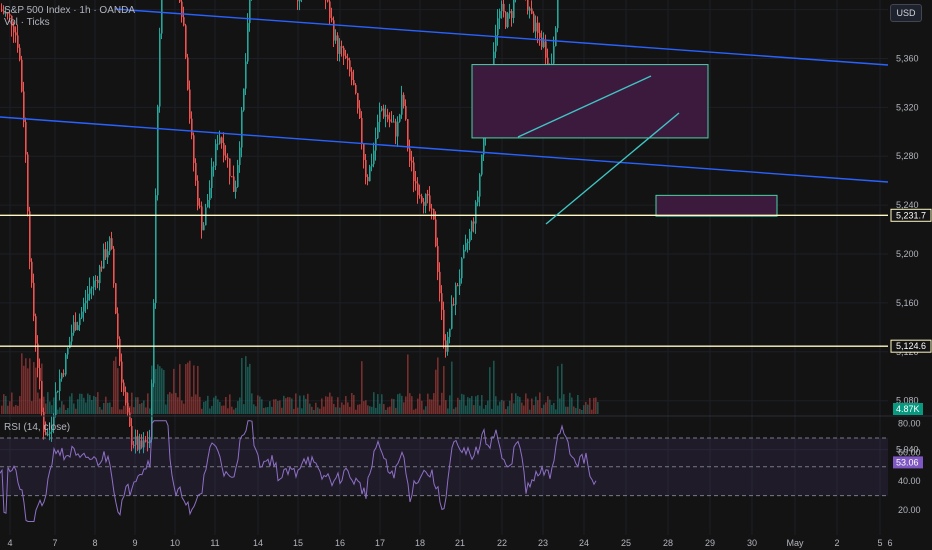 The width and height of the screenshot is (932, 550). I want to click on time-tick-label: 11, so click(214, 543).